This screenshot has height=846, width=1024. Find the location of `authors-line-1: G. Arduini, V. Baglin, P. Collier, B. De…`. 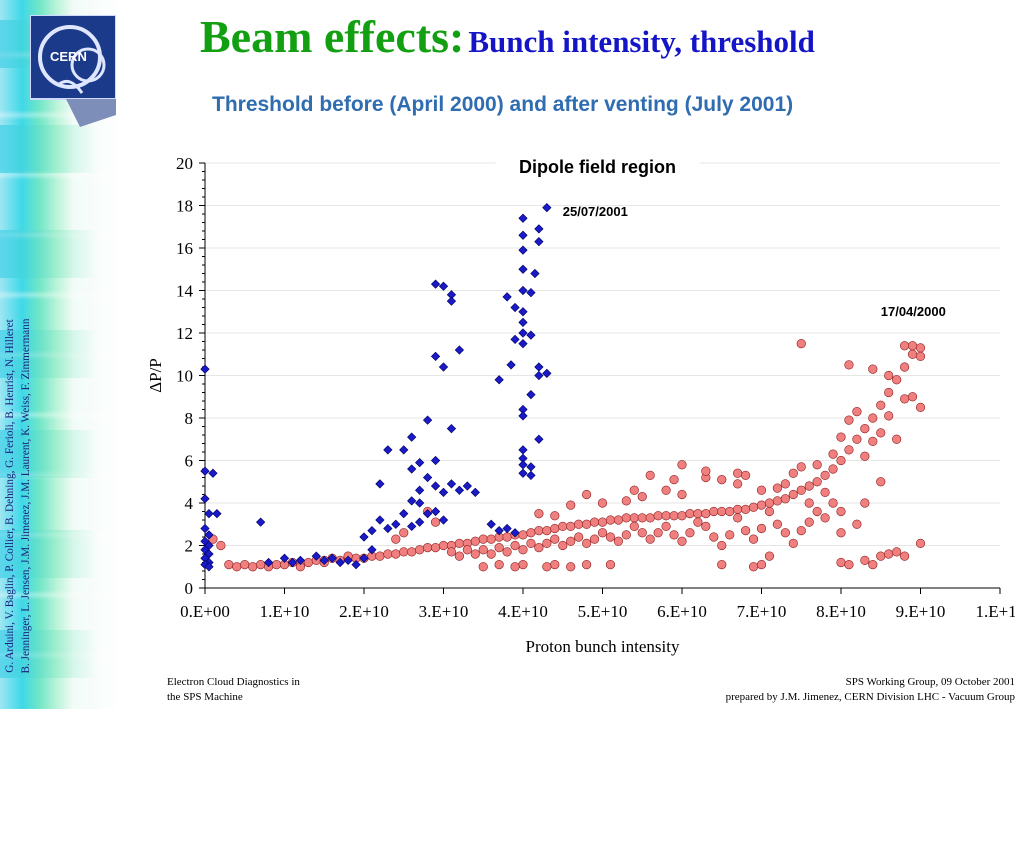

authors-line-1: G. Arduini, V. Baglin, P. Collier, B. De… is located at coordinates (10, 496).